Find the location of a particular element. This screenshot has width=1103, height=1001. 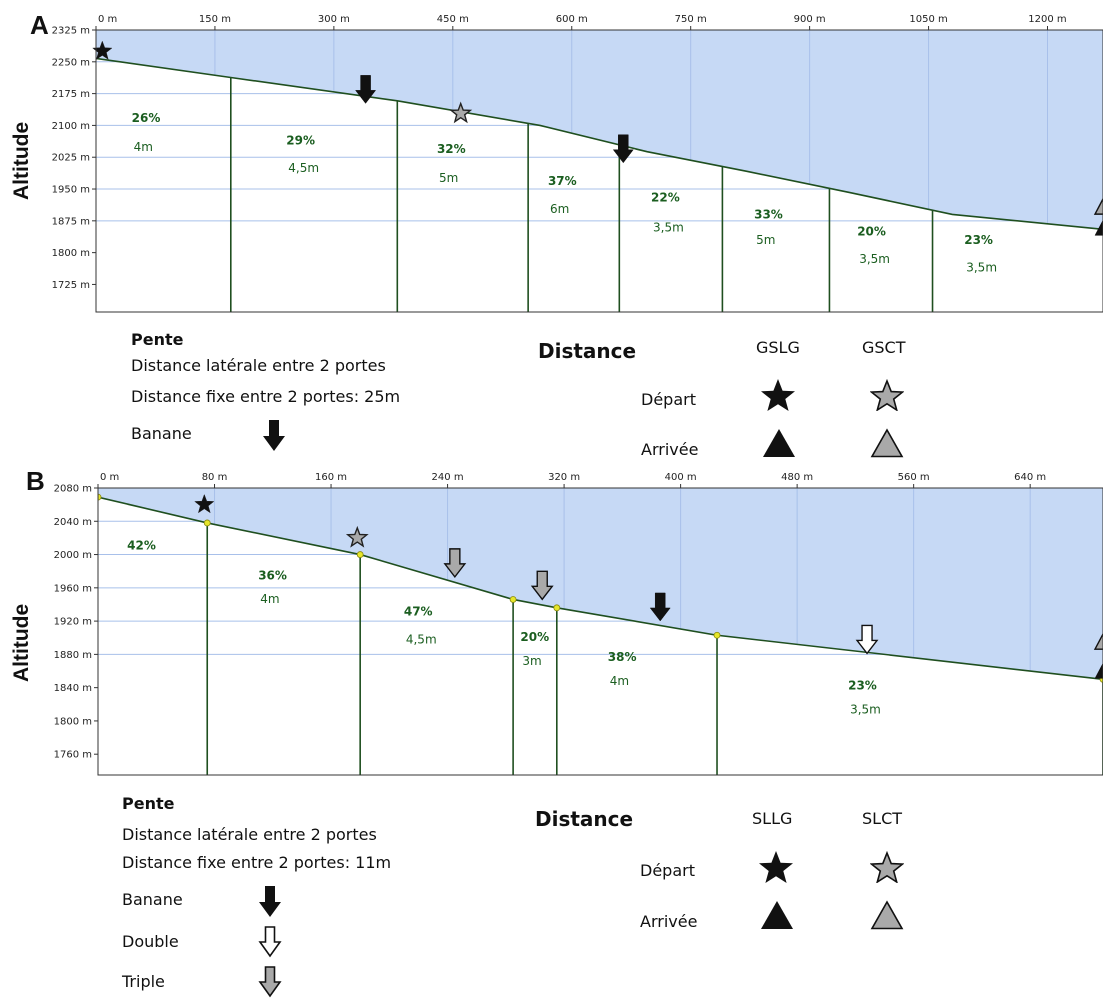

panel-b-grey-triangle-marker is located at coordinates (1098, 641).